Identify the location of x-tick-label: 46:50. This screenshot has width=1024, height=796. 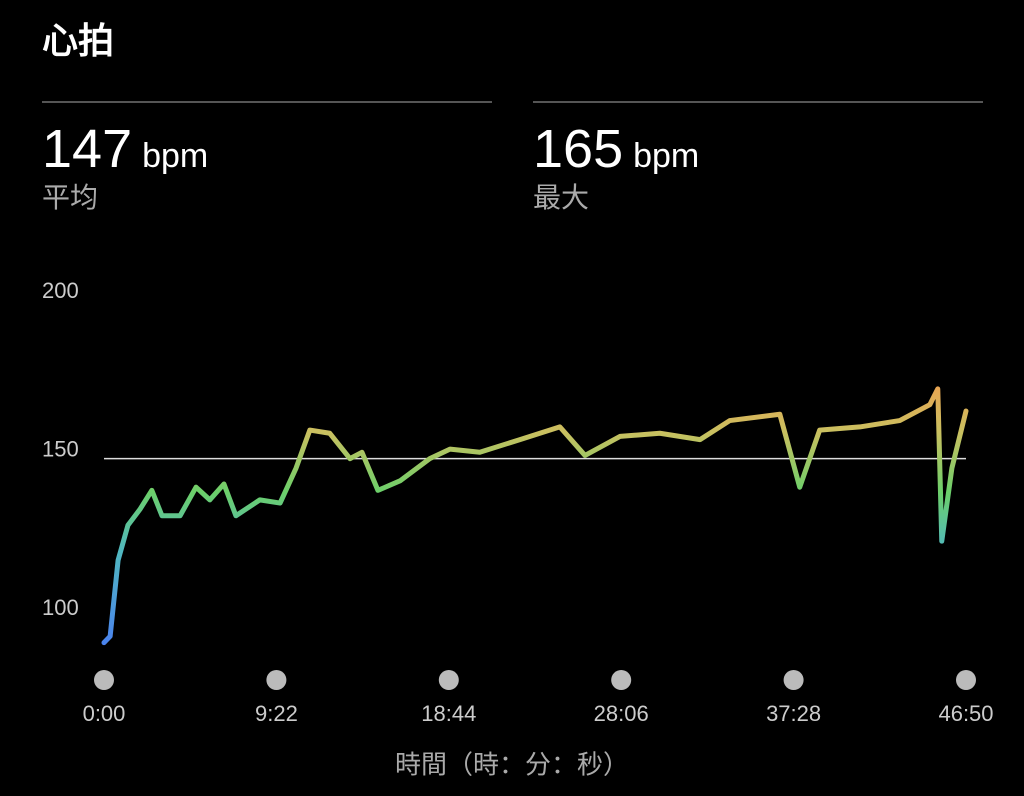
(965, 713).